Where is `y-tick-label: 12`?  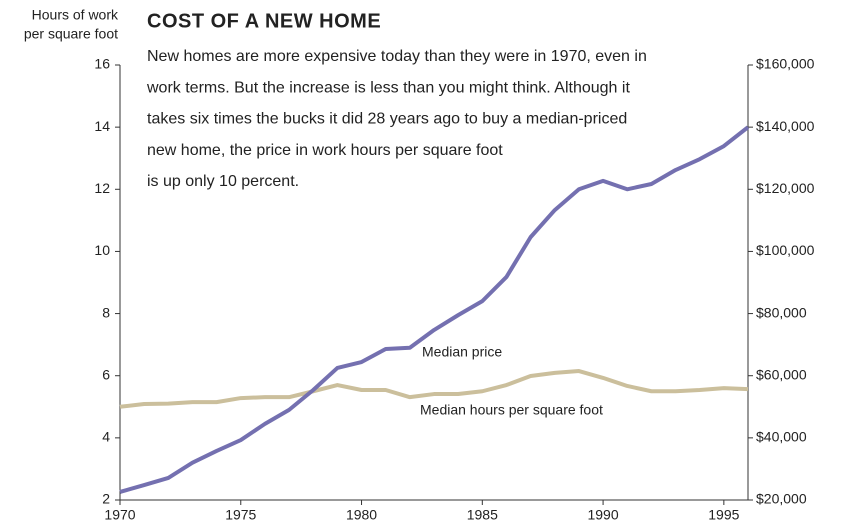 y-tick-label: 12 is located at coordinates (102, 188).